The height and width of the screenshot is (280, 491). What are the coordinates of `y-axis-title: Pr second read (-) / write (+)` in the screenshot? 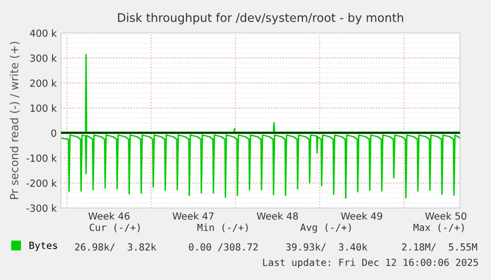 It's located at (15, 121).